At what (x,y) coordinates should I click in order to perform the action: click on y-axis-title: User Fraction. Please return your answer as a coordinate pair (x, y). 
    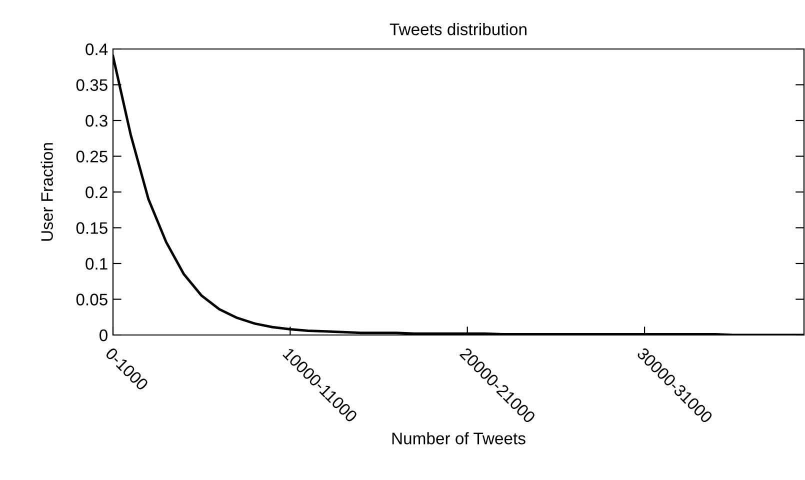
    Looking at the image, I should click on (46, 192).